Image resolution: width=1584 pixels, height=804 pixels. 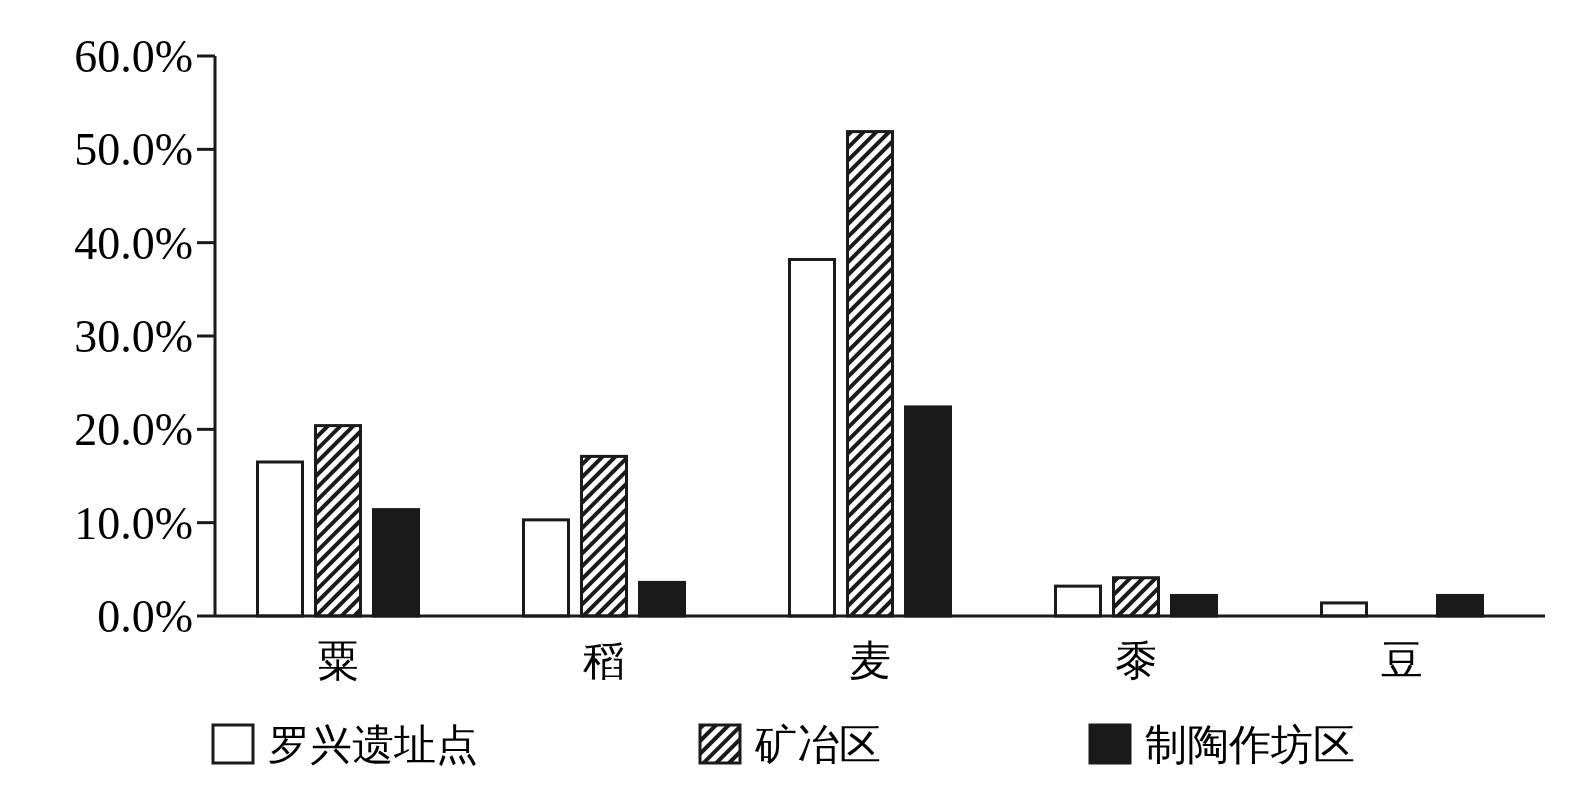 I want to click on y-tick-label: 30.0%, so click(x=133, y=336).